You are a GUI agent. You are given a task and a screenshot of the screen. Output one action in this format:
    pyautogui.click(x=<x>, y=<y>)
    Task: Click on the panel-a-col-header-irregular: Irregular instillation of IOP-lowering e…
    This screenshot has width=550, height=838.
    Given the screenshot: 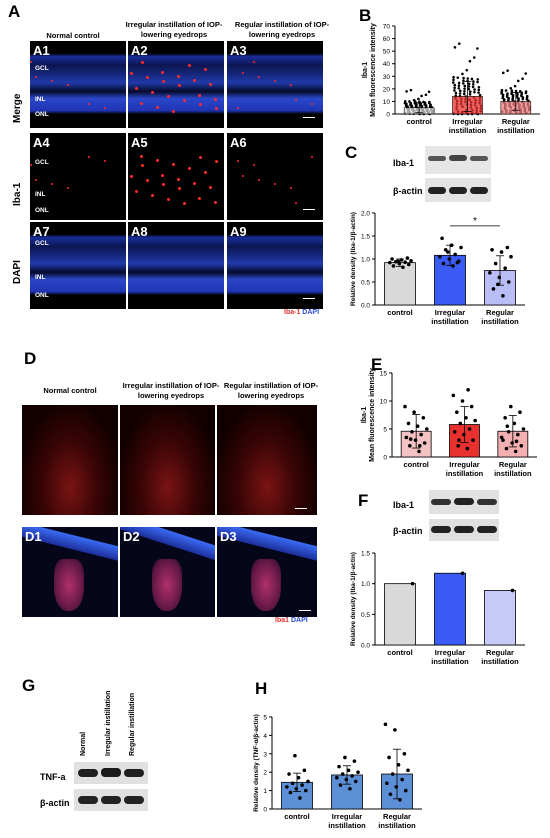 What is the action you would take?
    pyautogui.click(x=174, y=29)
    